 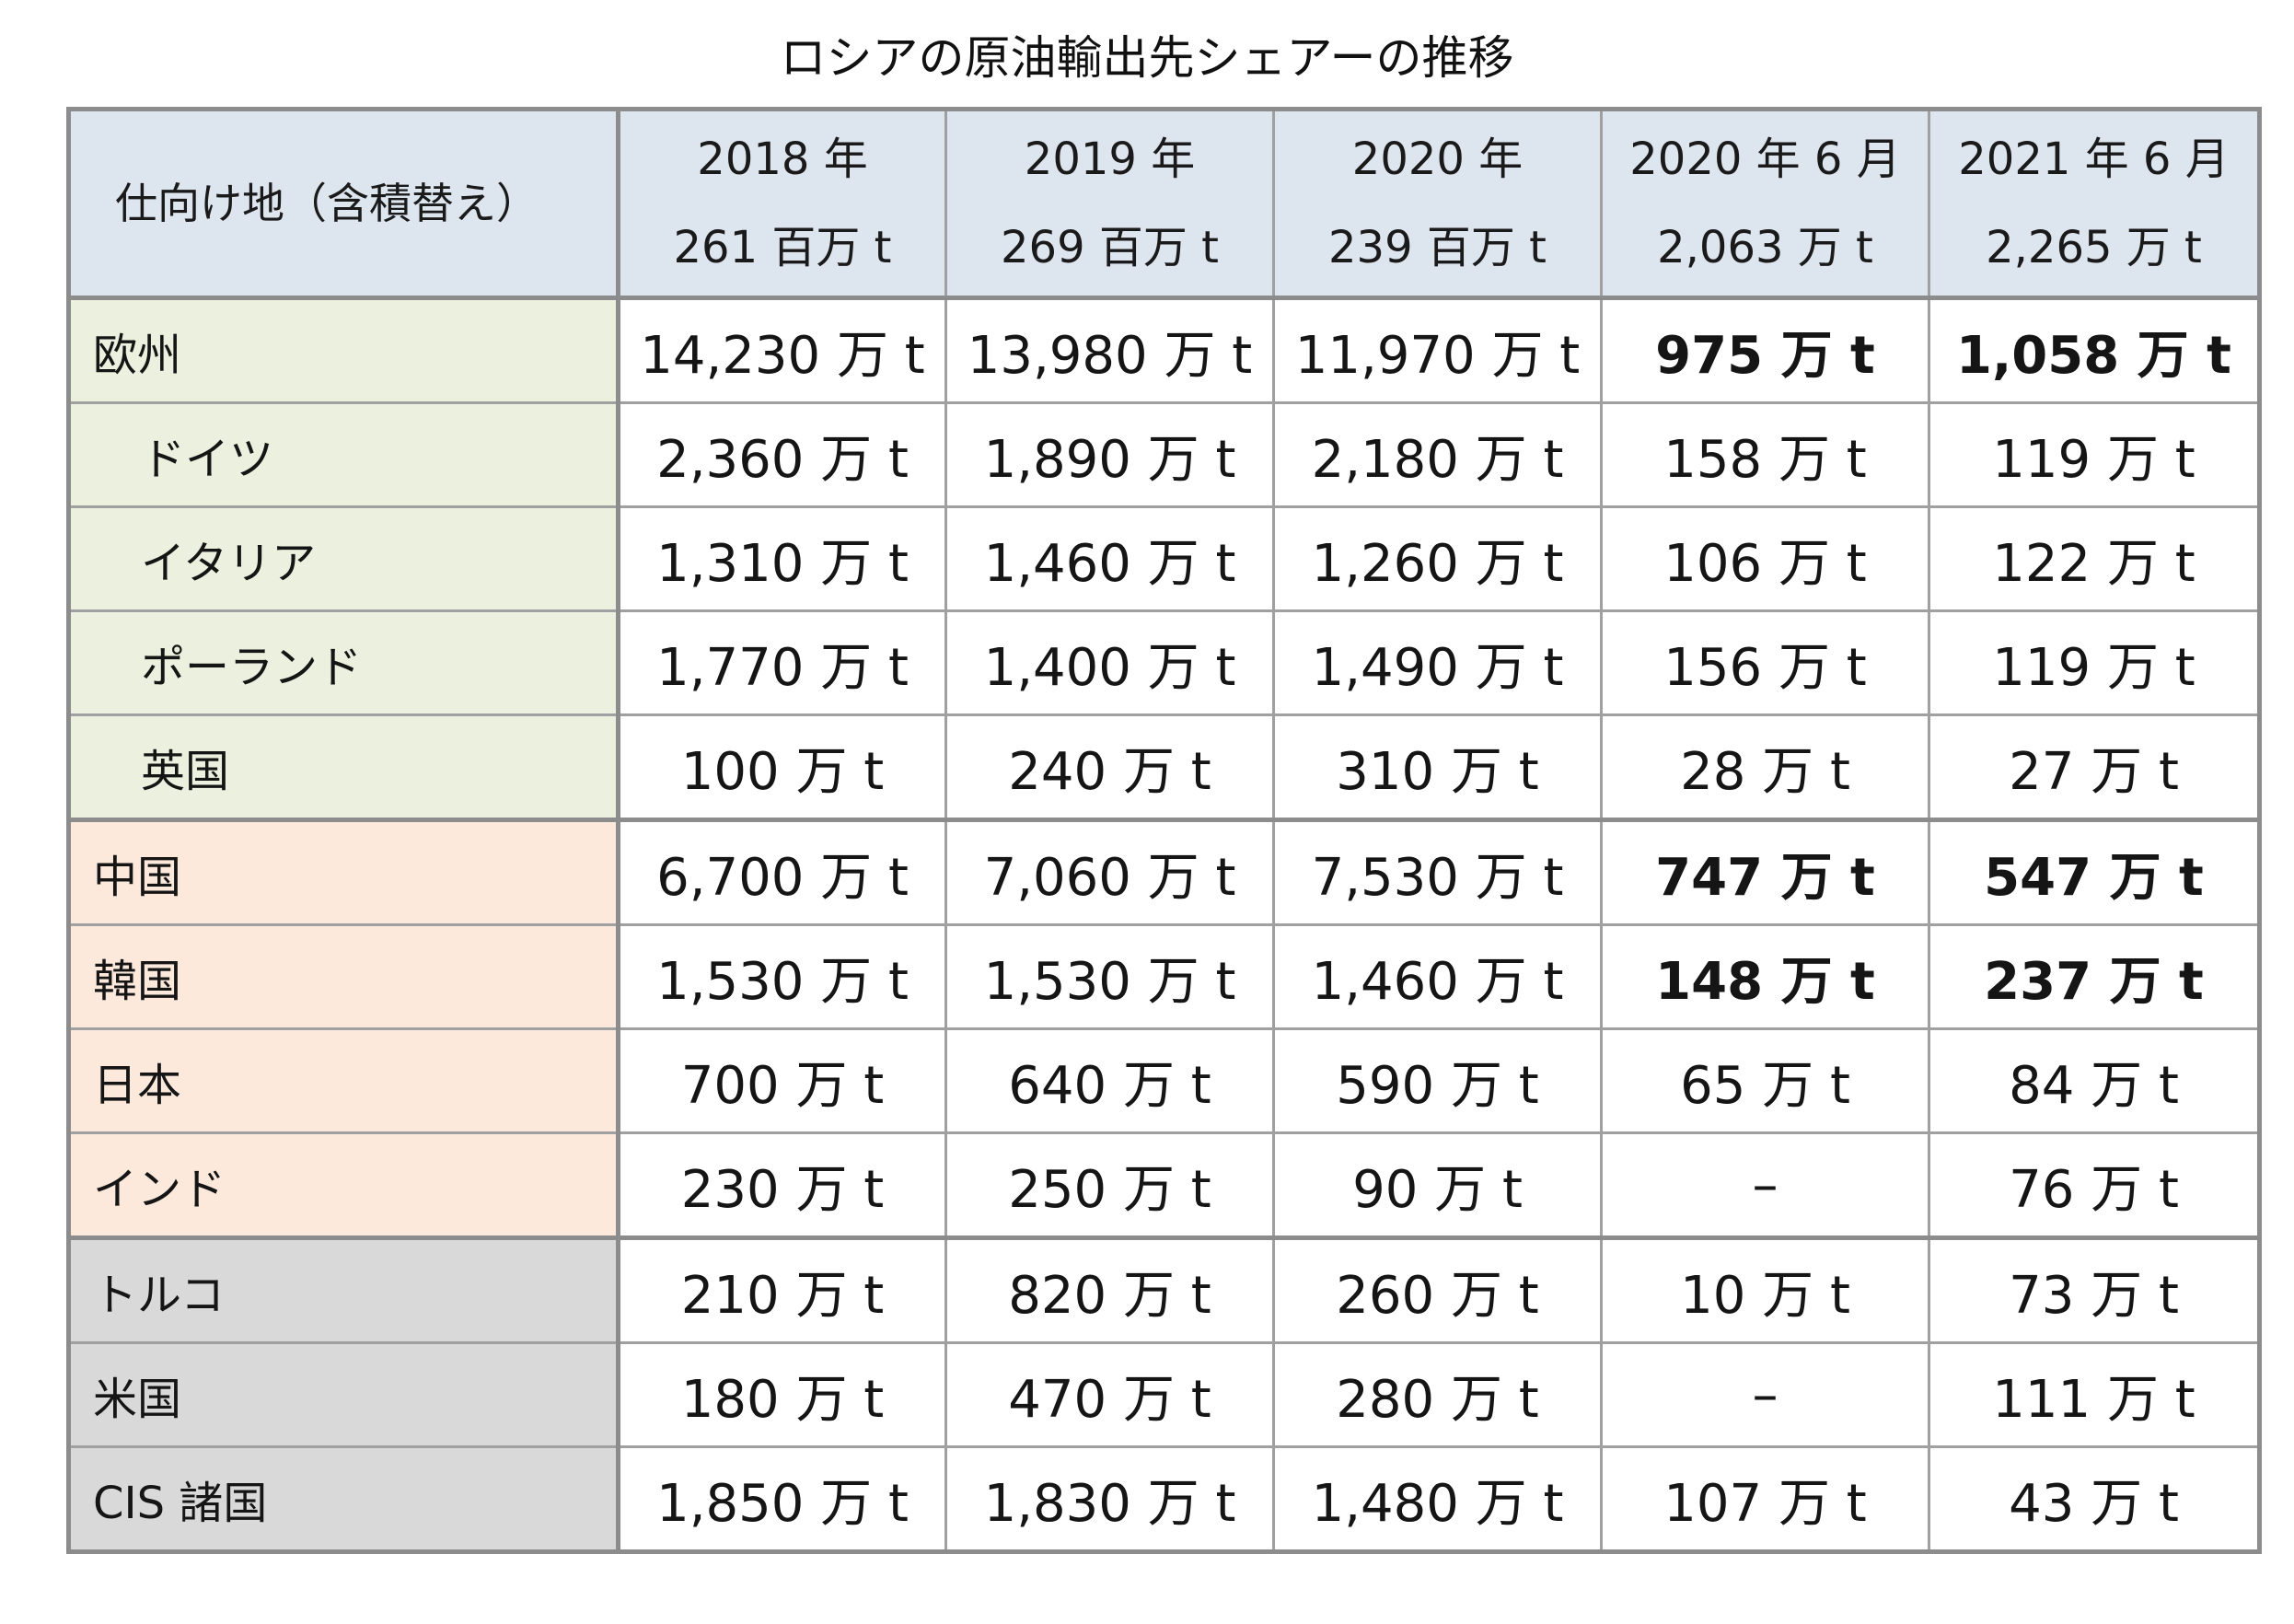 What do you see at coordinates (2094, 1394) in the screenshot?
I see `table-cell: 111 万 t` at bounding box center [2094, 1394].